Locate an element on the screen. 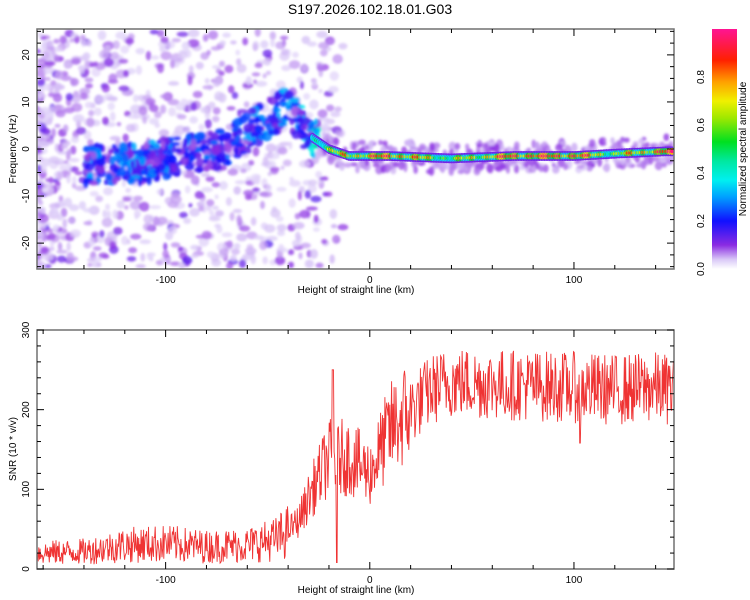 The height and width of the screenshot is (600, 750). y-tick-label: -10 is located at coordinates (26, 195).